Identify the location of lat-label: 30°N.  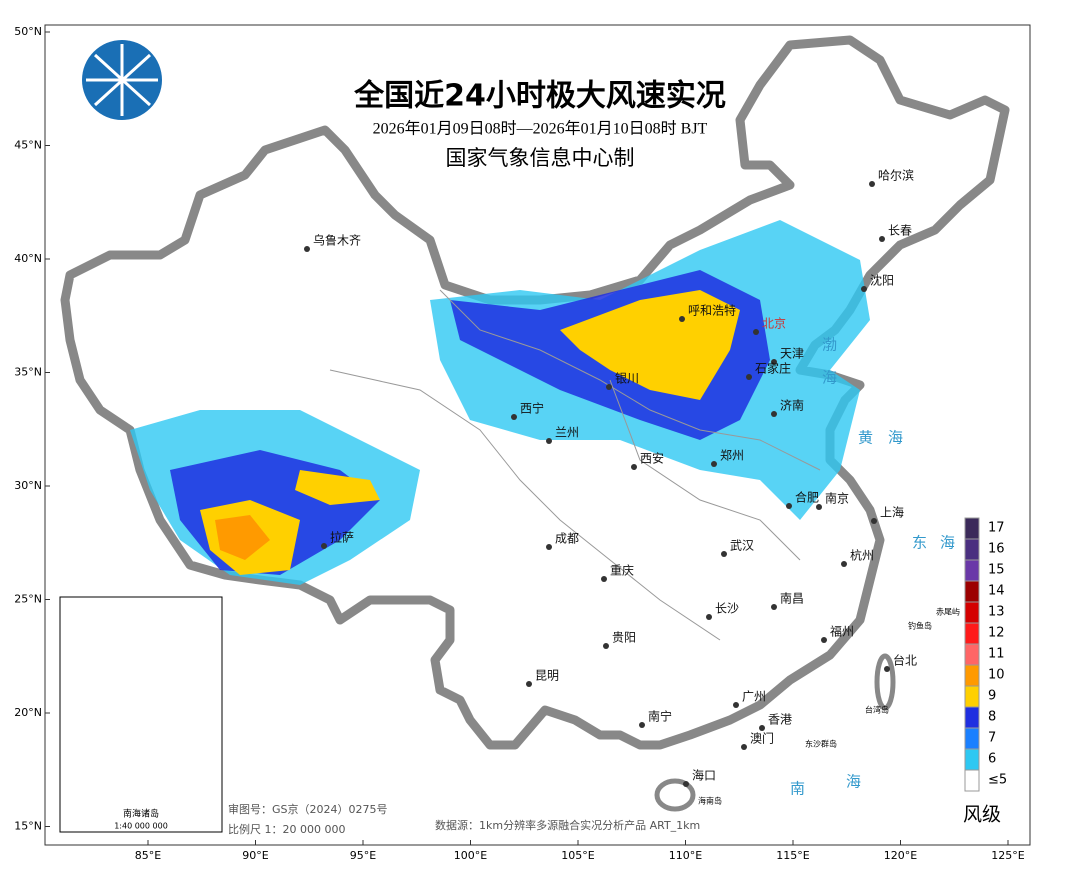
(28, 485).